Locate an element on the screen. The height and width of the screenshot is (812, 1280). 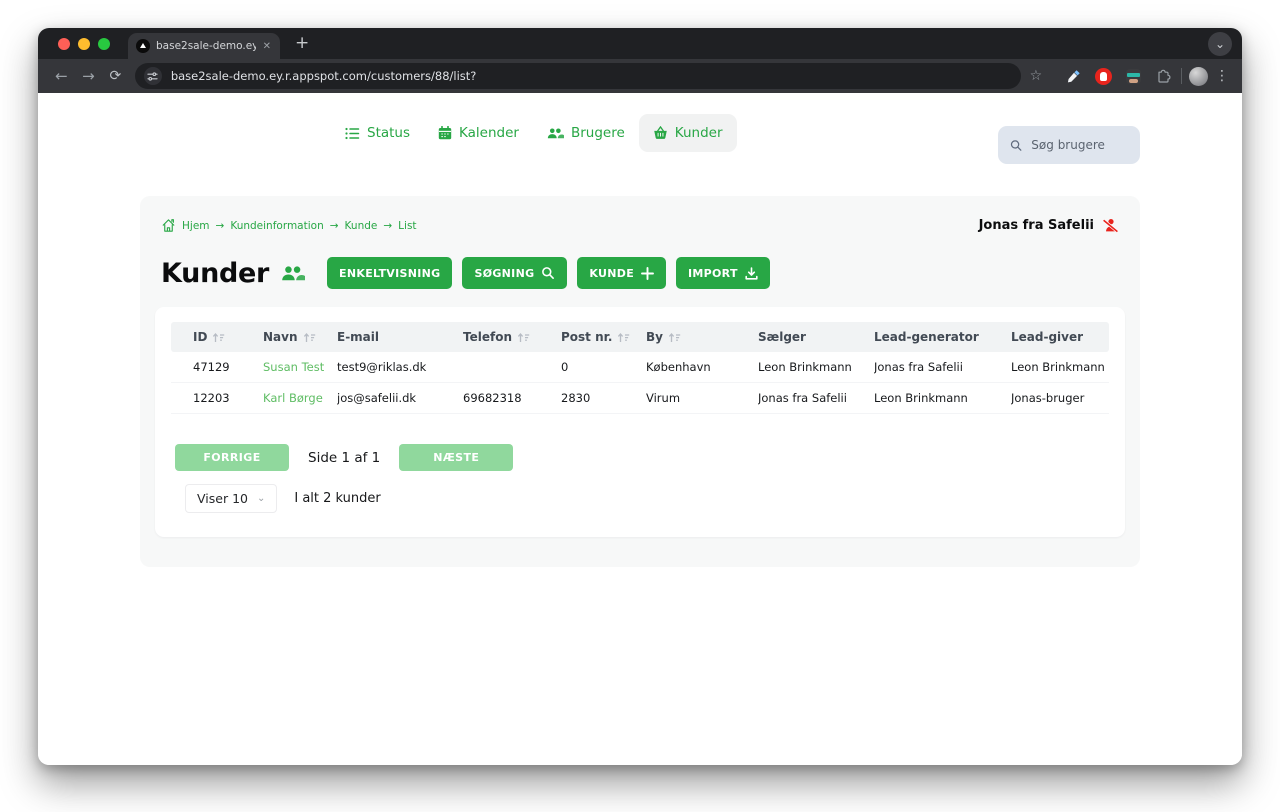
cell-city: København is located at coordinates (678, 367).